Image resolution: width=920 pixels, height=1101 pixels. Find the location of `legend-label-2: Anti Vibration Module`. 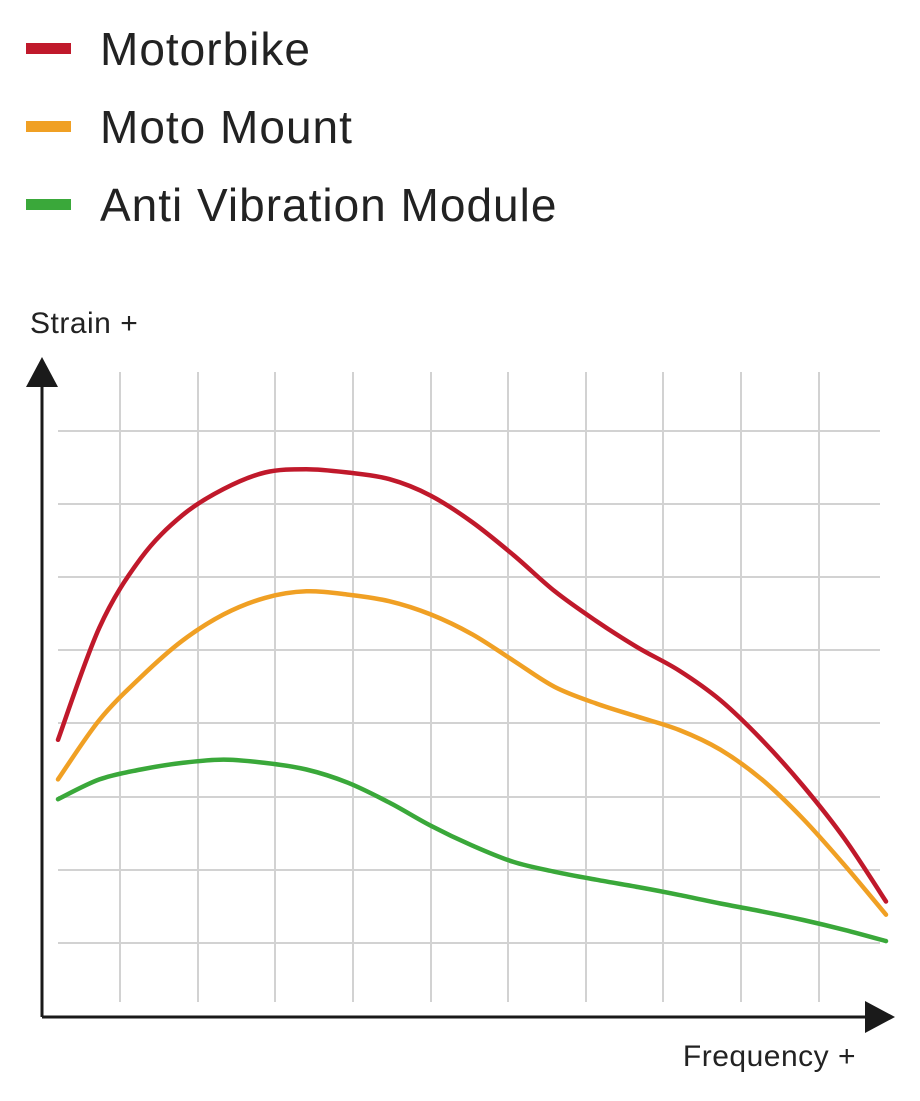

legend-label-2: Anti Vibration Module is located at coordinates (328, 205).